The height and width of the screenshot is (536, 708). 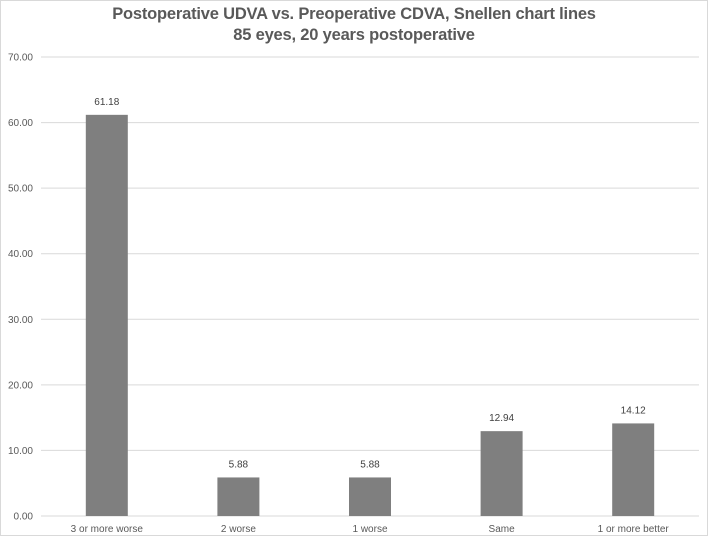 What do you see at coordinates (20, 58) in the screenshot?
I see `y-tick-label-7: 70.00` at bounding box center [20, 58].